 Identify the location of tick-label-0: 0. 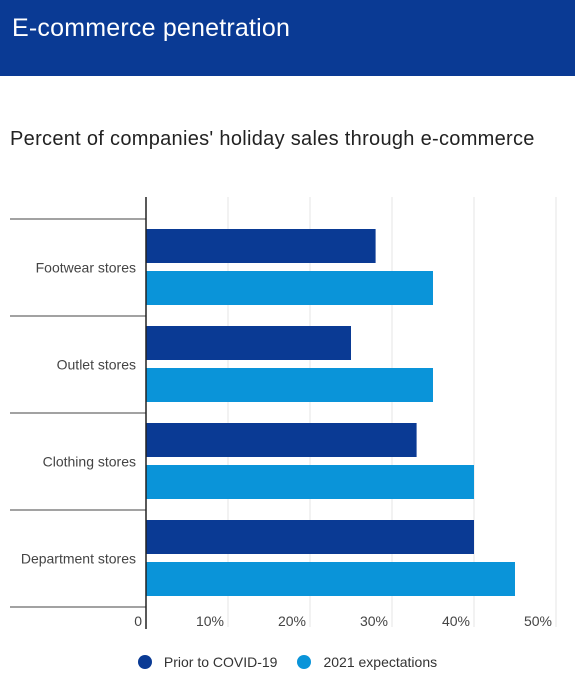
(138, 621).